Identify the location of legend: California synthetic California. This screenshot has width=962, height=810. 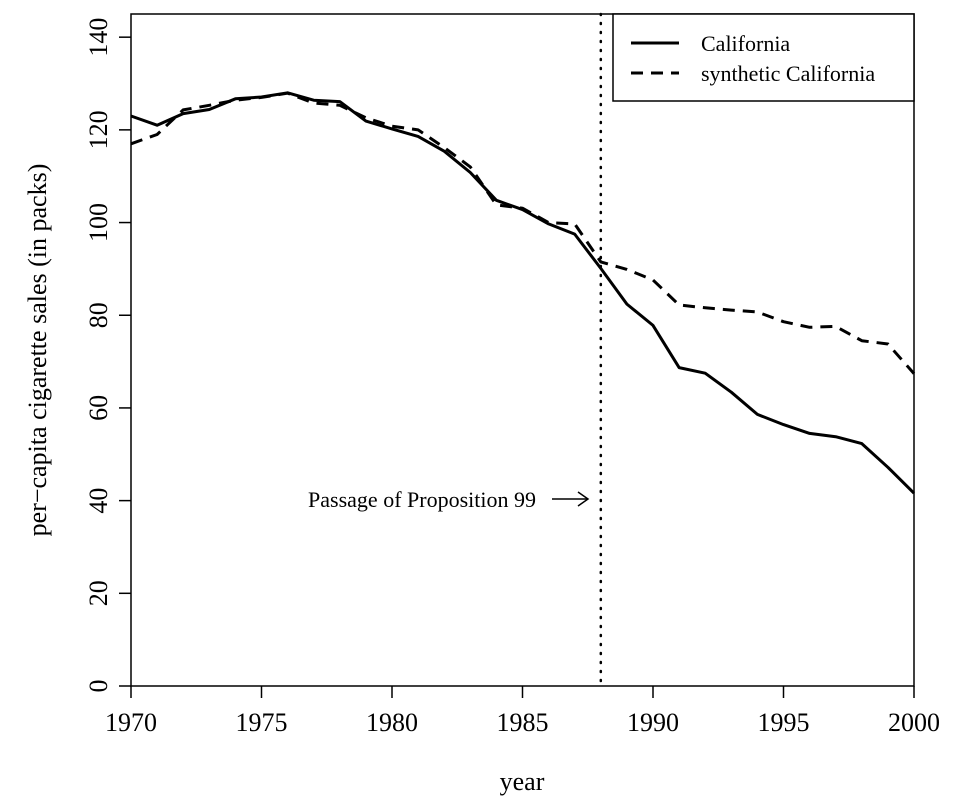
(763, 57).